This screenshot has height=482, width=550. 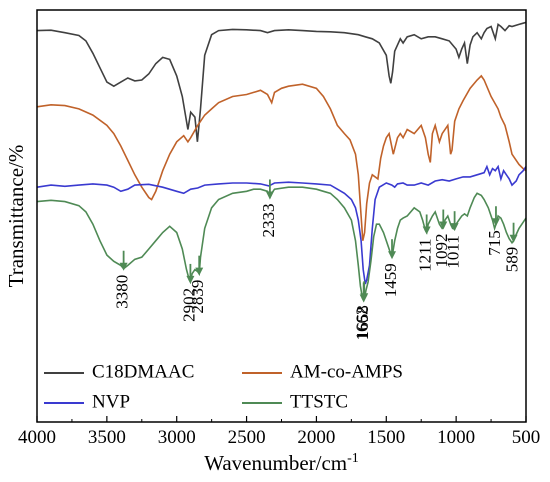 I want to click on peak-label-1092: 1092, so click(x=441, y=251).